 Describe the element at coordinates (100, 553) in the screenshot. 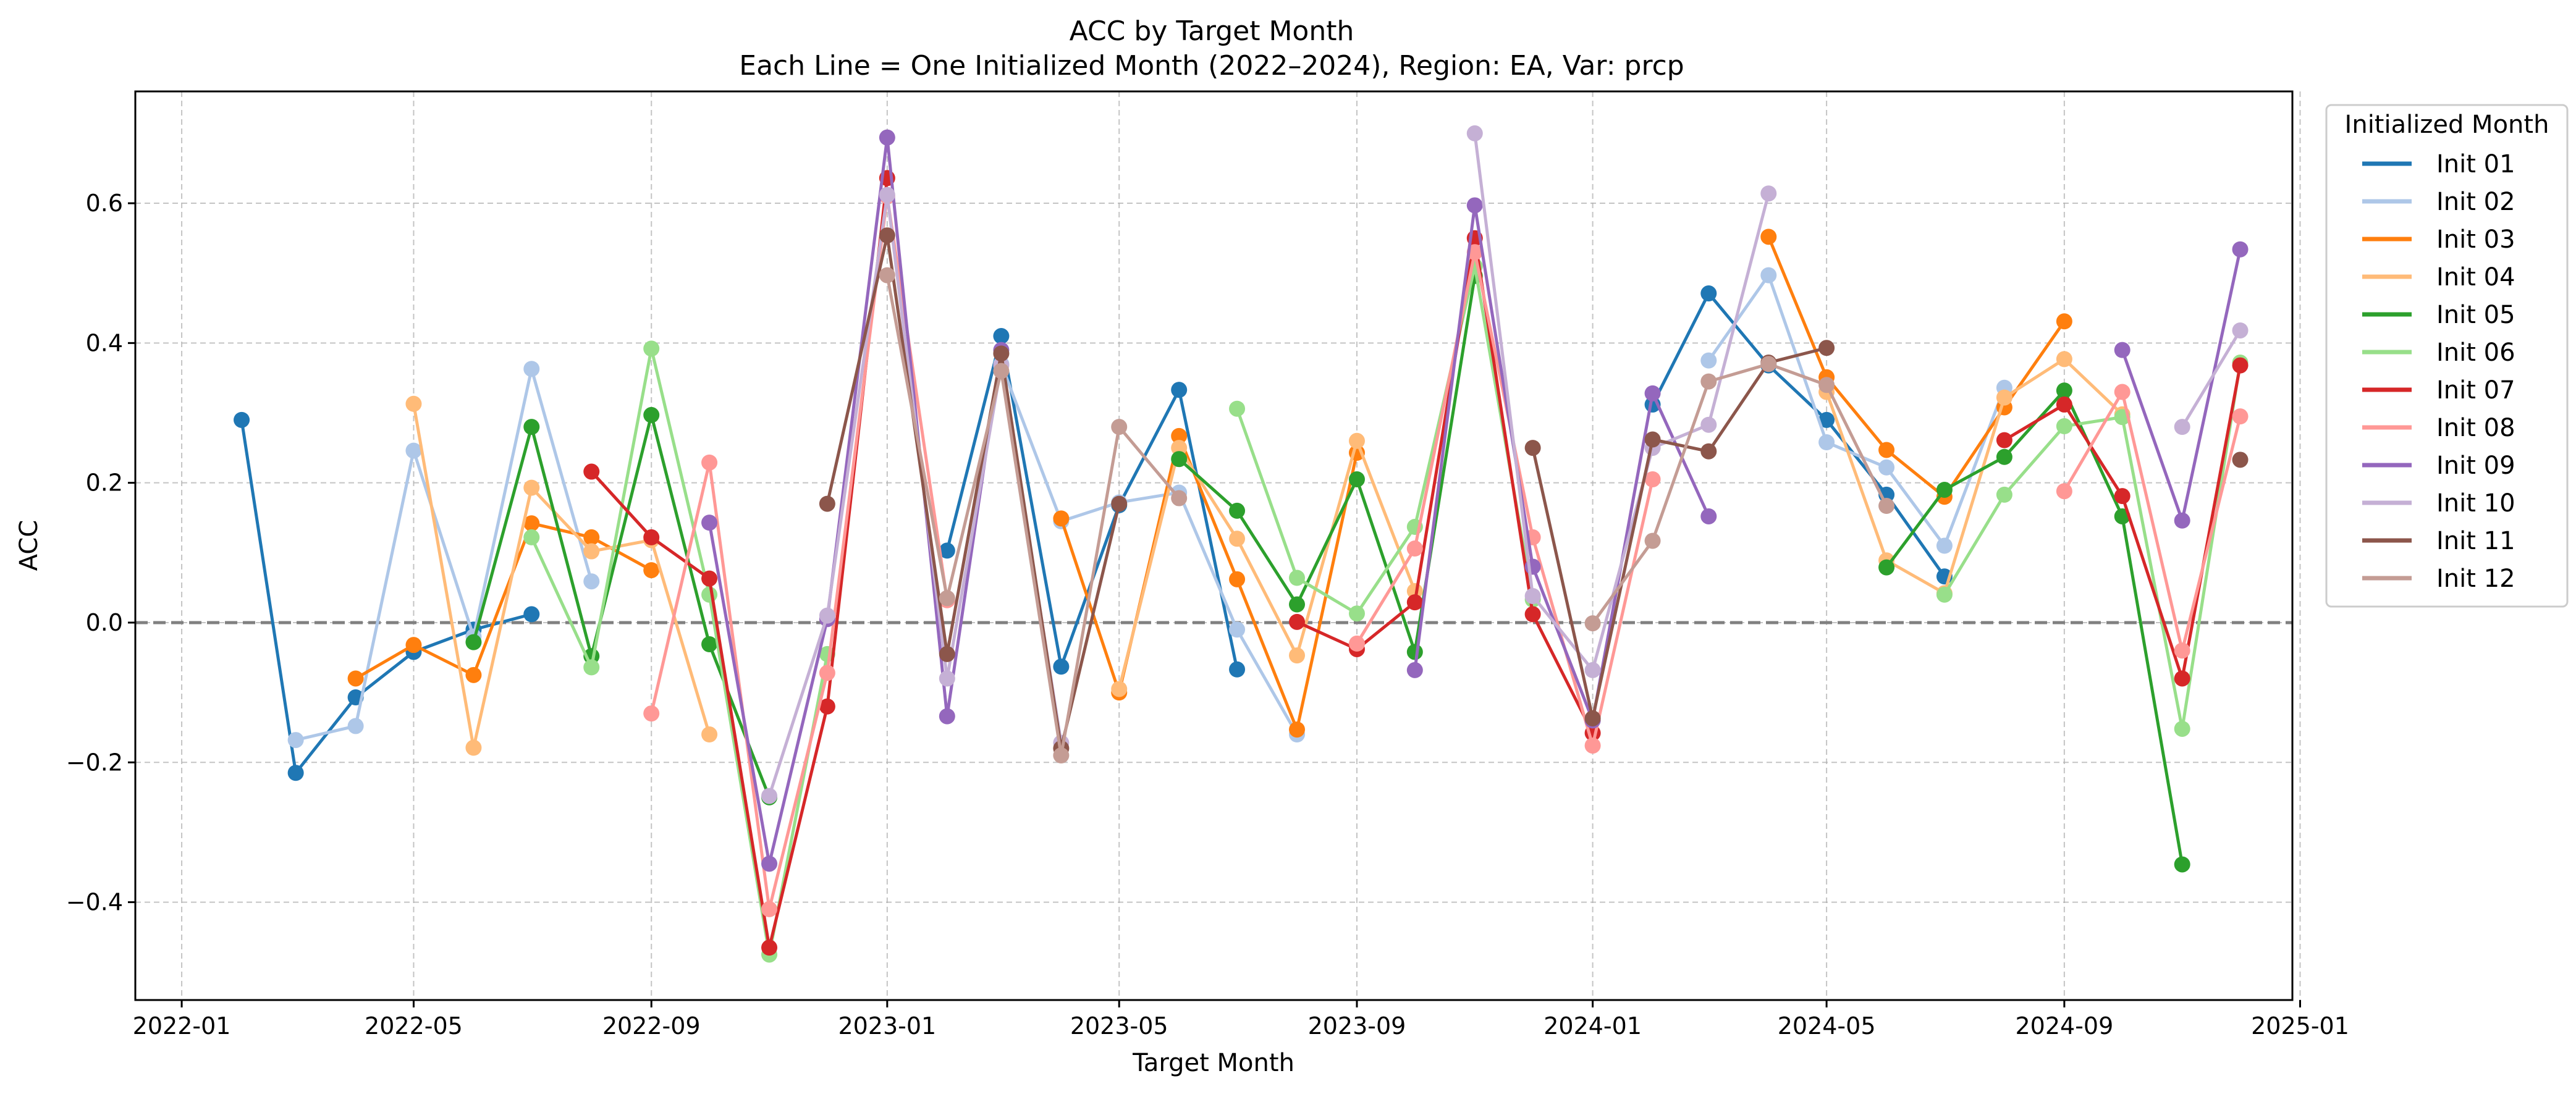

I see `y-axis-ticks: −0.4 −0.2 0.0 0.2 0.4 0.6` at that location.